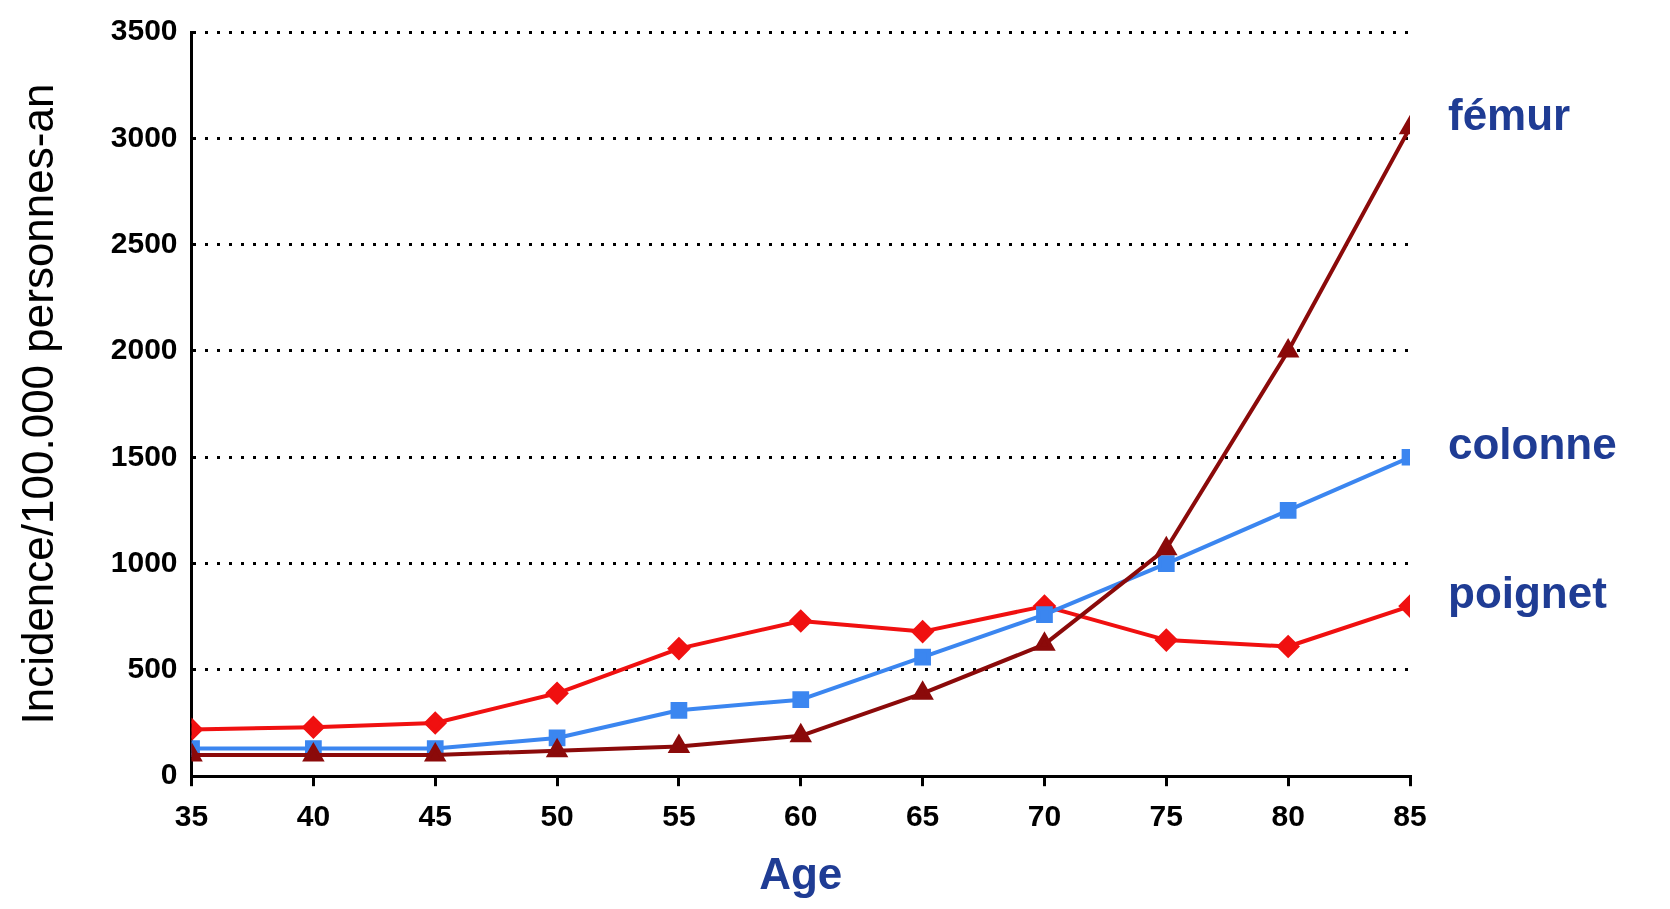  I want to click on x-tick-label: 75, so click(1166, 816).